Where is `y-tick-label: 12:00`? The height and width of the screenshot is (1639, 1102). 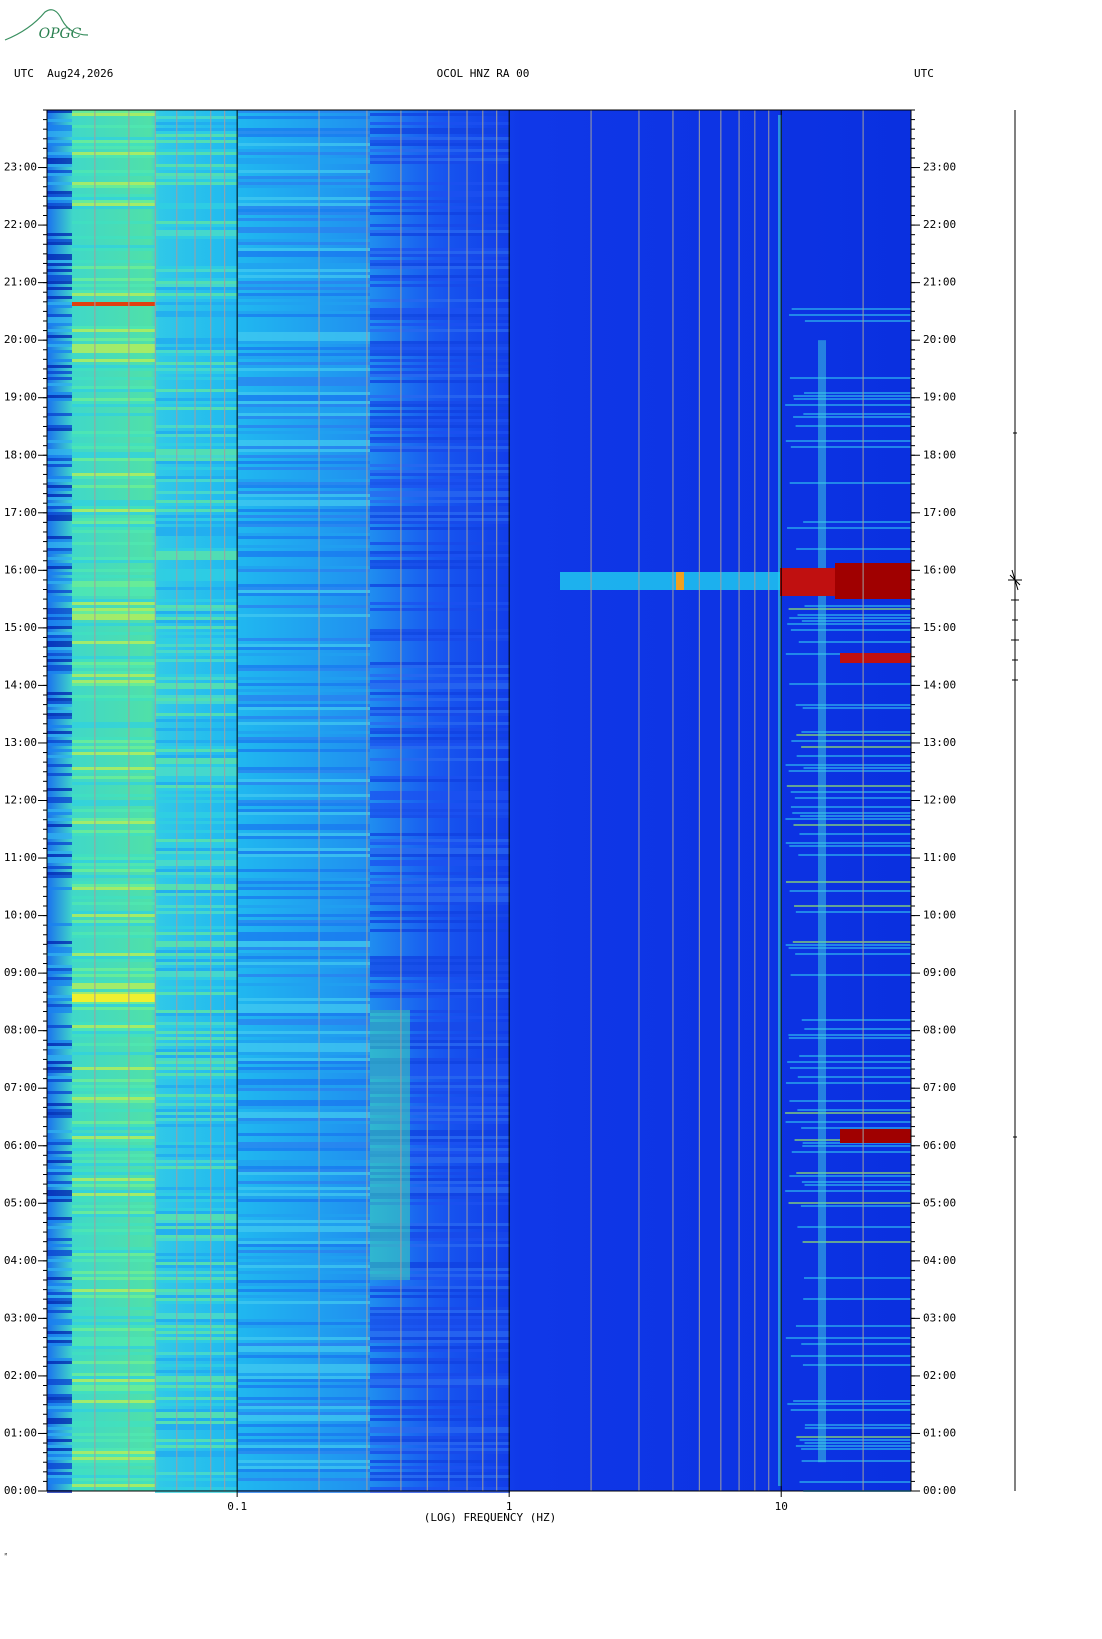 y-tick-label: 12:00 is located at coordinates (20, 800).